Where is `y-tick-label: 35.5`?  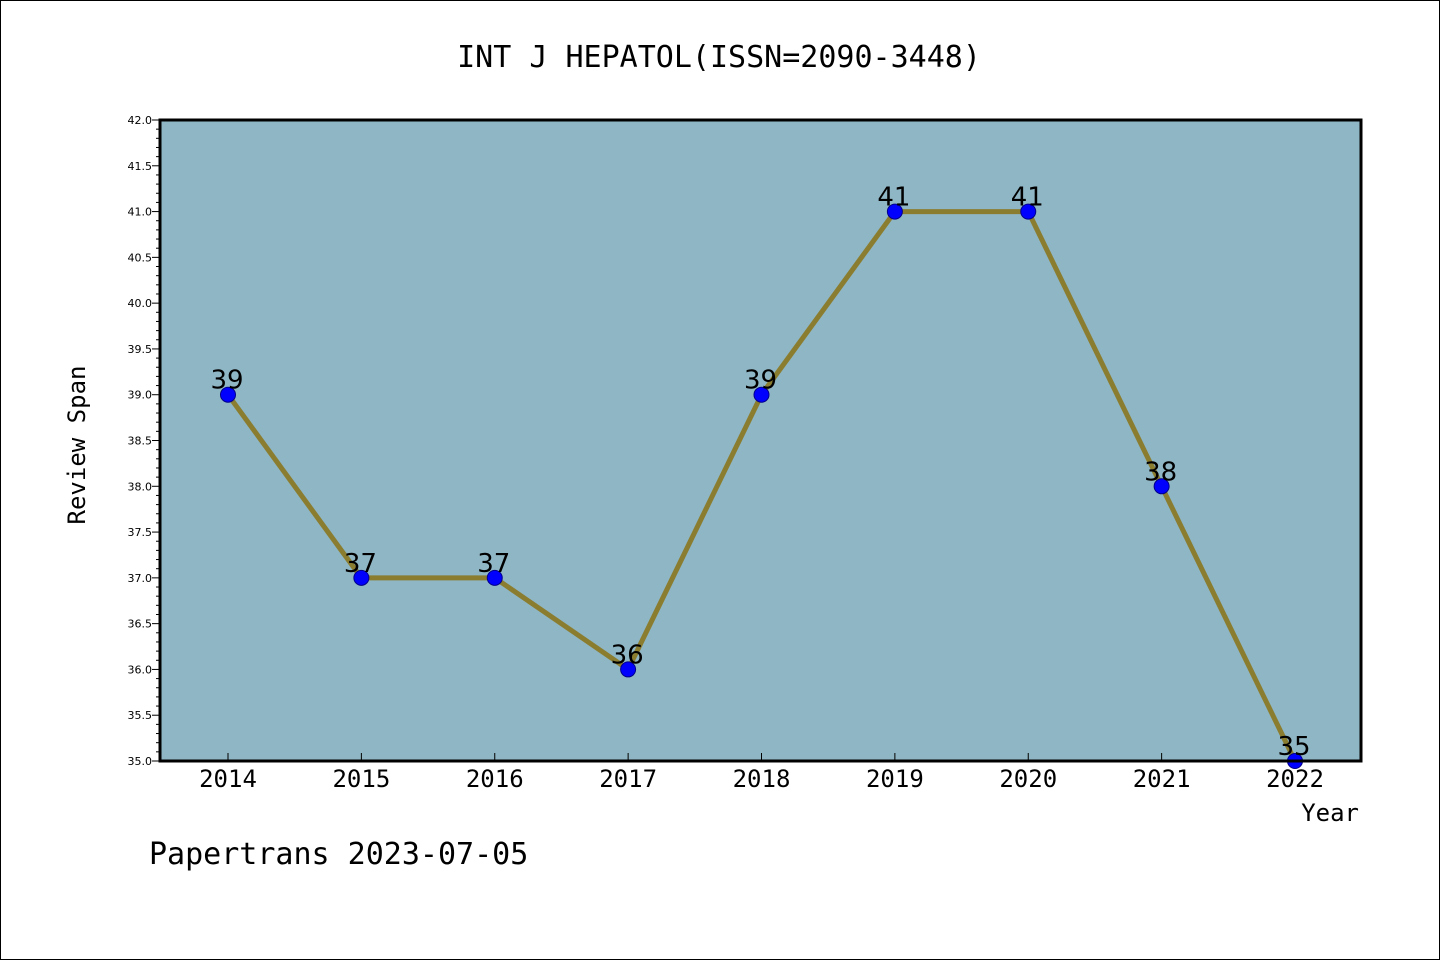 y-tick-label: 35.5 is located at coordinates (140, 715).